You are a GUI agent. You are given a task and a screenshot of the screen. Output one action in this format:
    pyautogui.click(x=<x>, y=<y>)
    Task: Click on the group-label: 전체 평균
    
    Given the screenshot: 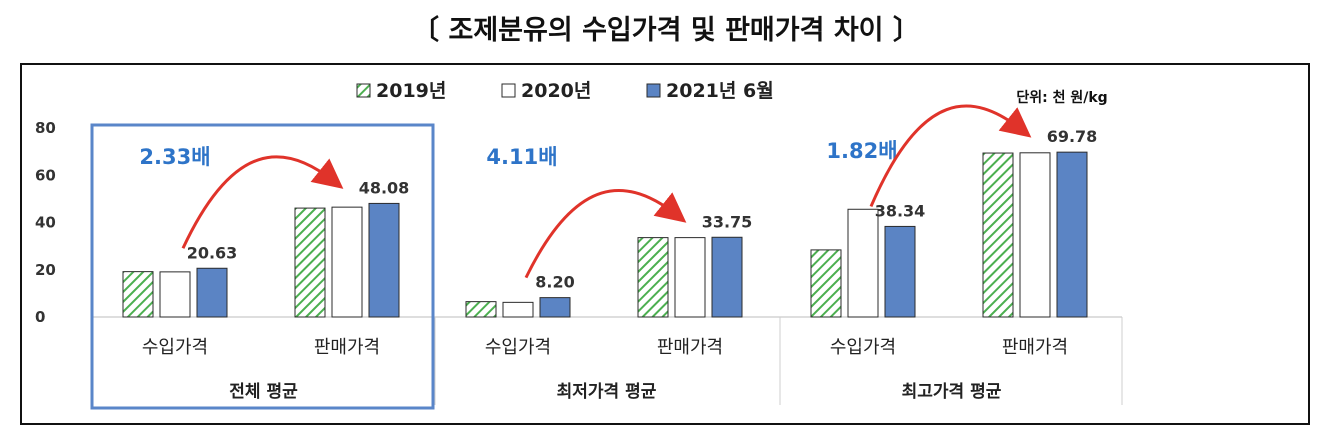 What is the action you would take?
    pyautogui.click(x=263, y=392)
    